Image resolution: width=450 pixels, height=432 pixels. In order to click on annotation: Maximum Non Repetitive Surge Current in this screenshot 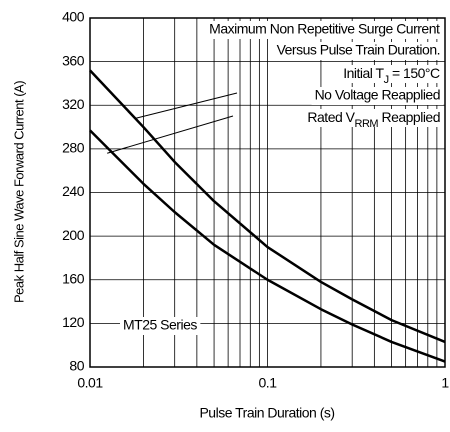, I will do `click(324, 29)`.